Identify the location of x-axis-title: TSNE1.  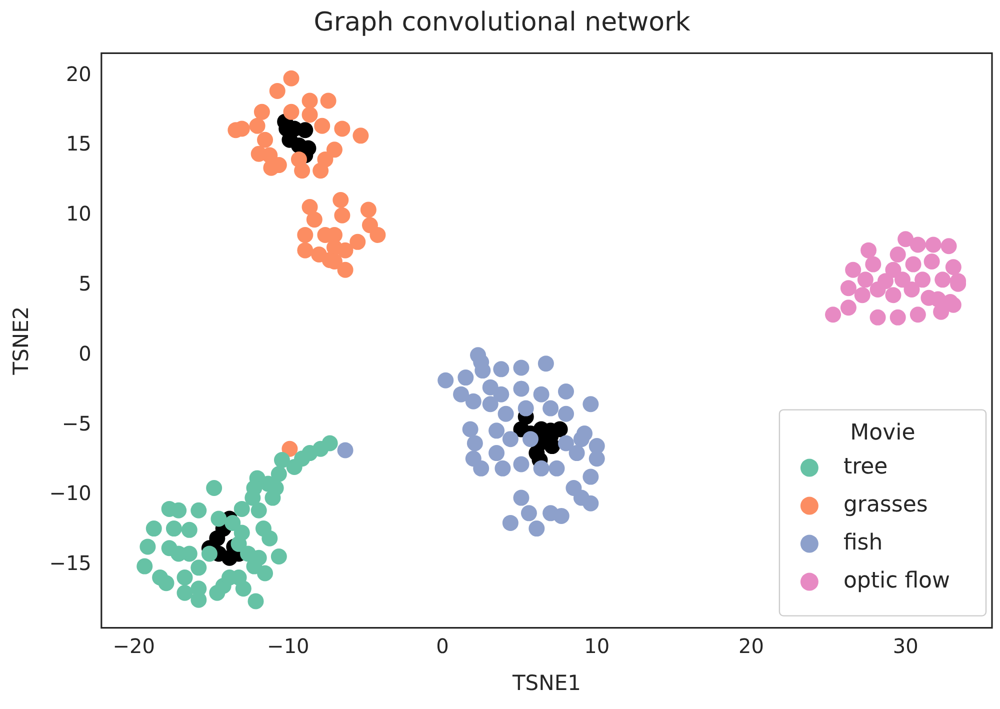
(546, 682).